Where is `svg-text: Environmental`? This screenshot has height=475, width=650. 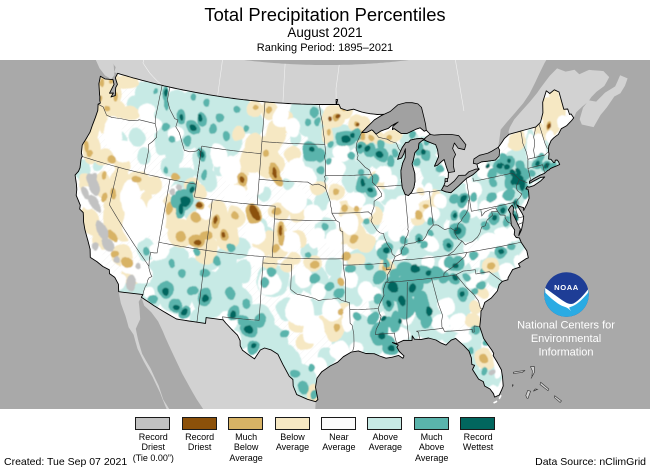
svg-text: Environmental is located at coordinates (566, 339).